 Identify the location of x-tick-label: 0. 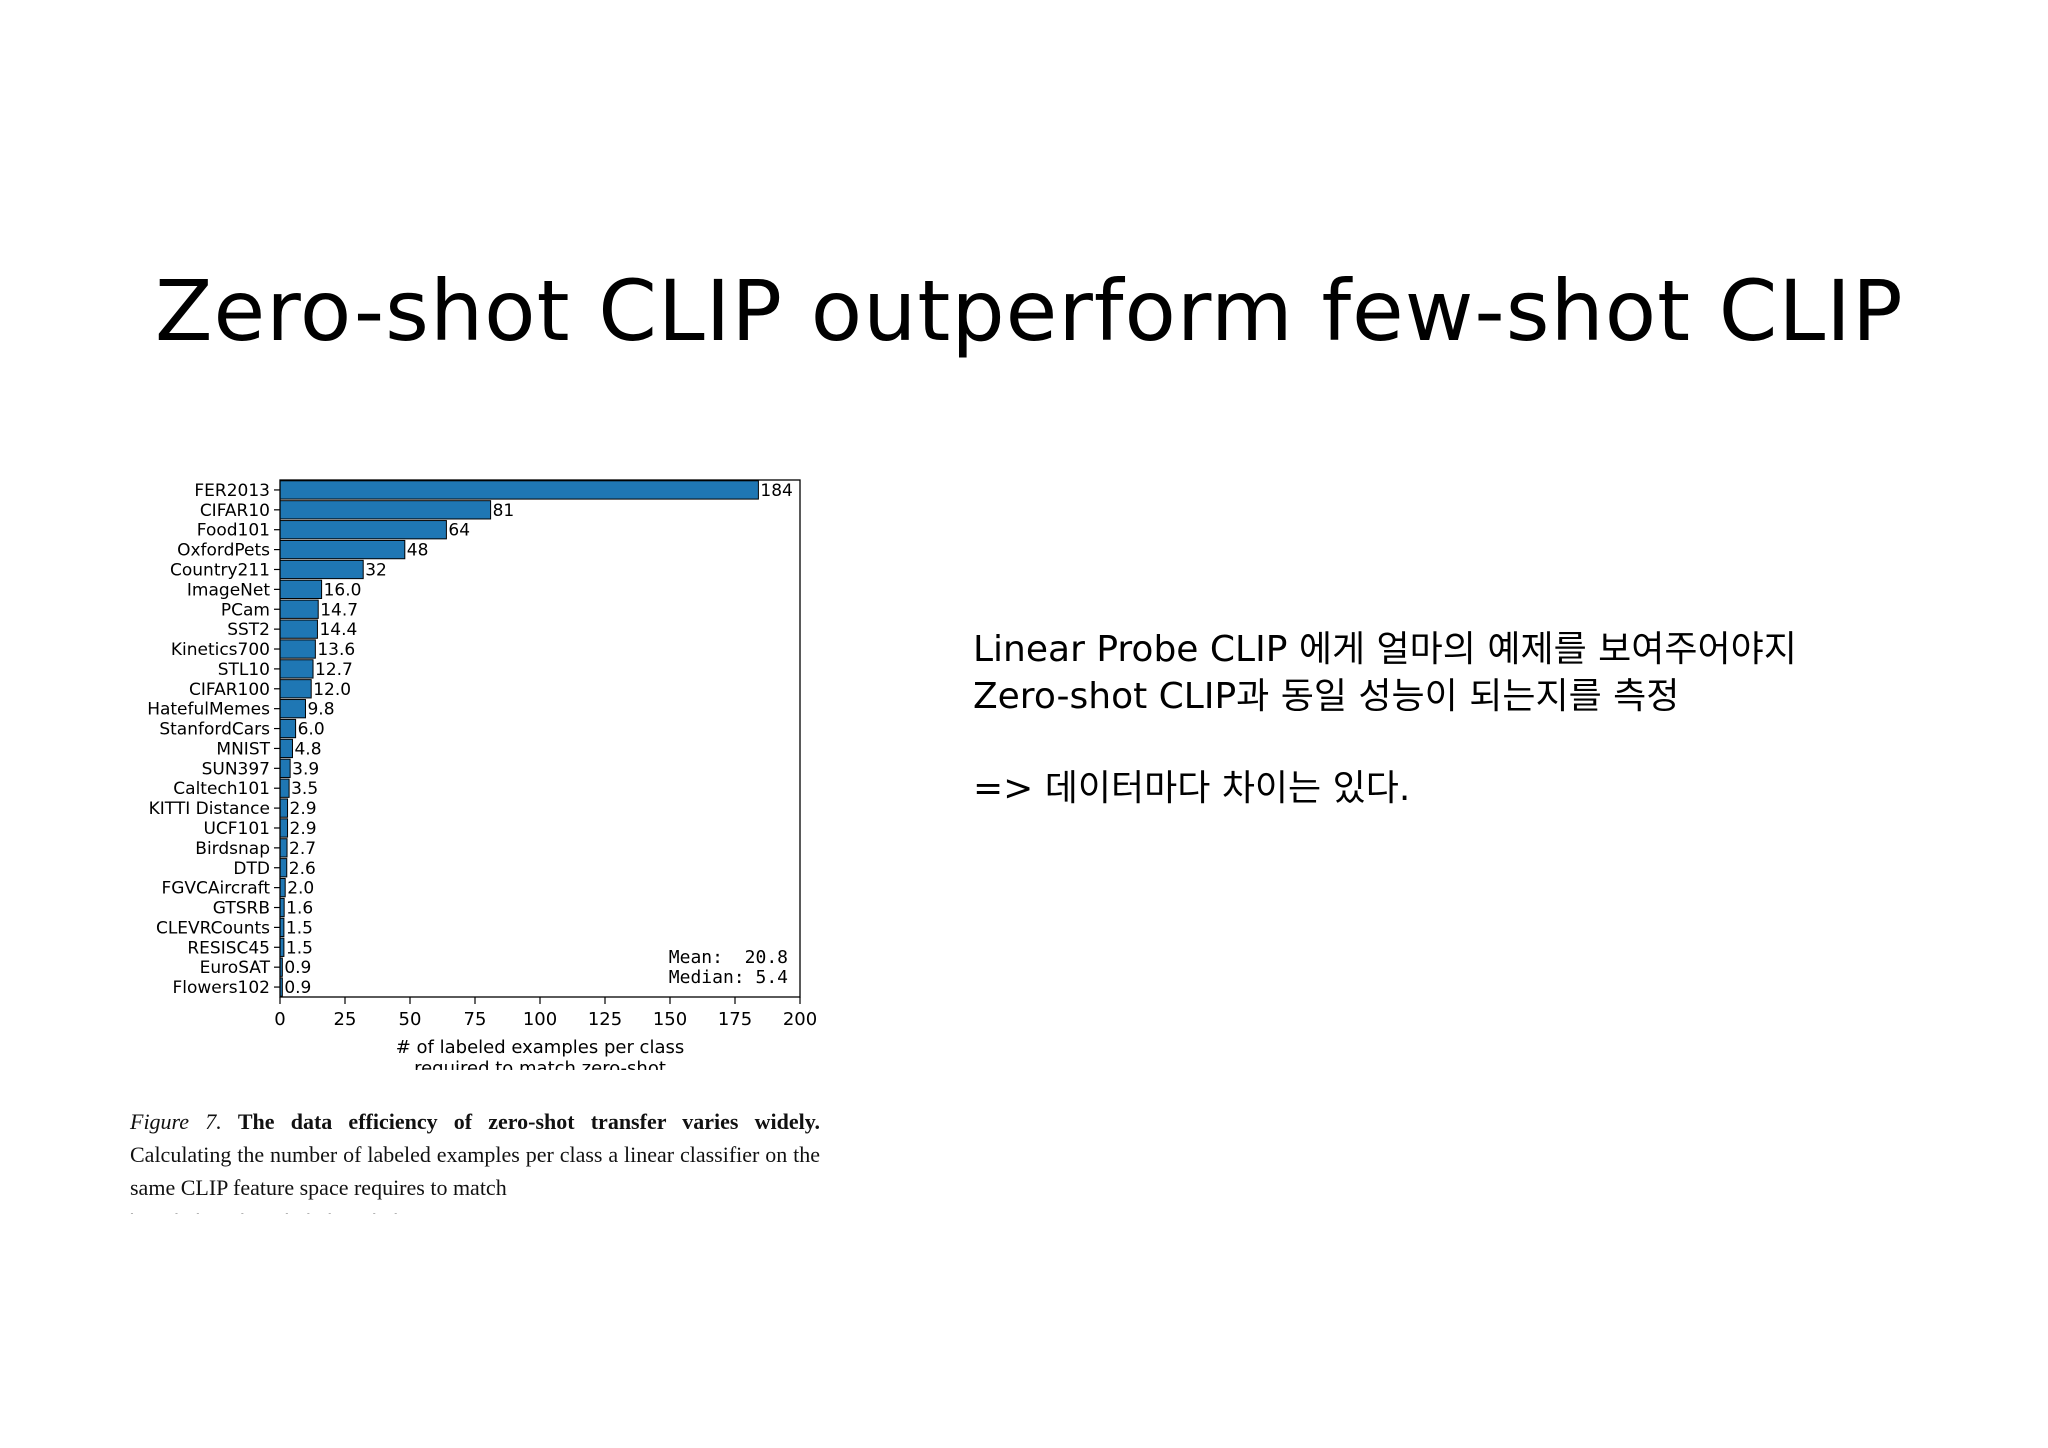
(279, 1019).